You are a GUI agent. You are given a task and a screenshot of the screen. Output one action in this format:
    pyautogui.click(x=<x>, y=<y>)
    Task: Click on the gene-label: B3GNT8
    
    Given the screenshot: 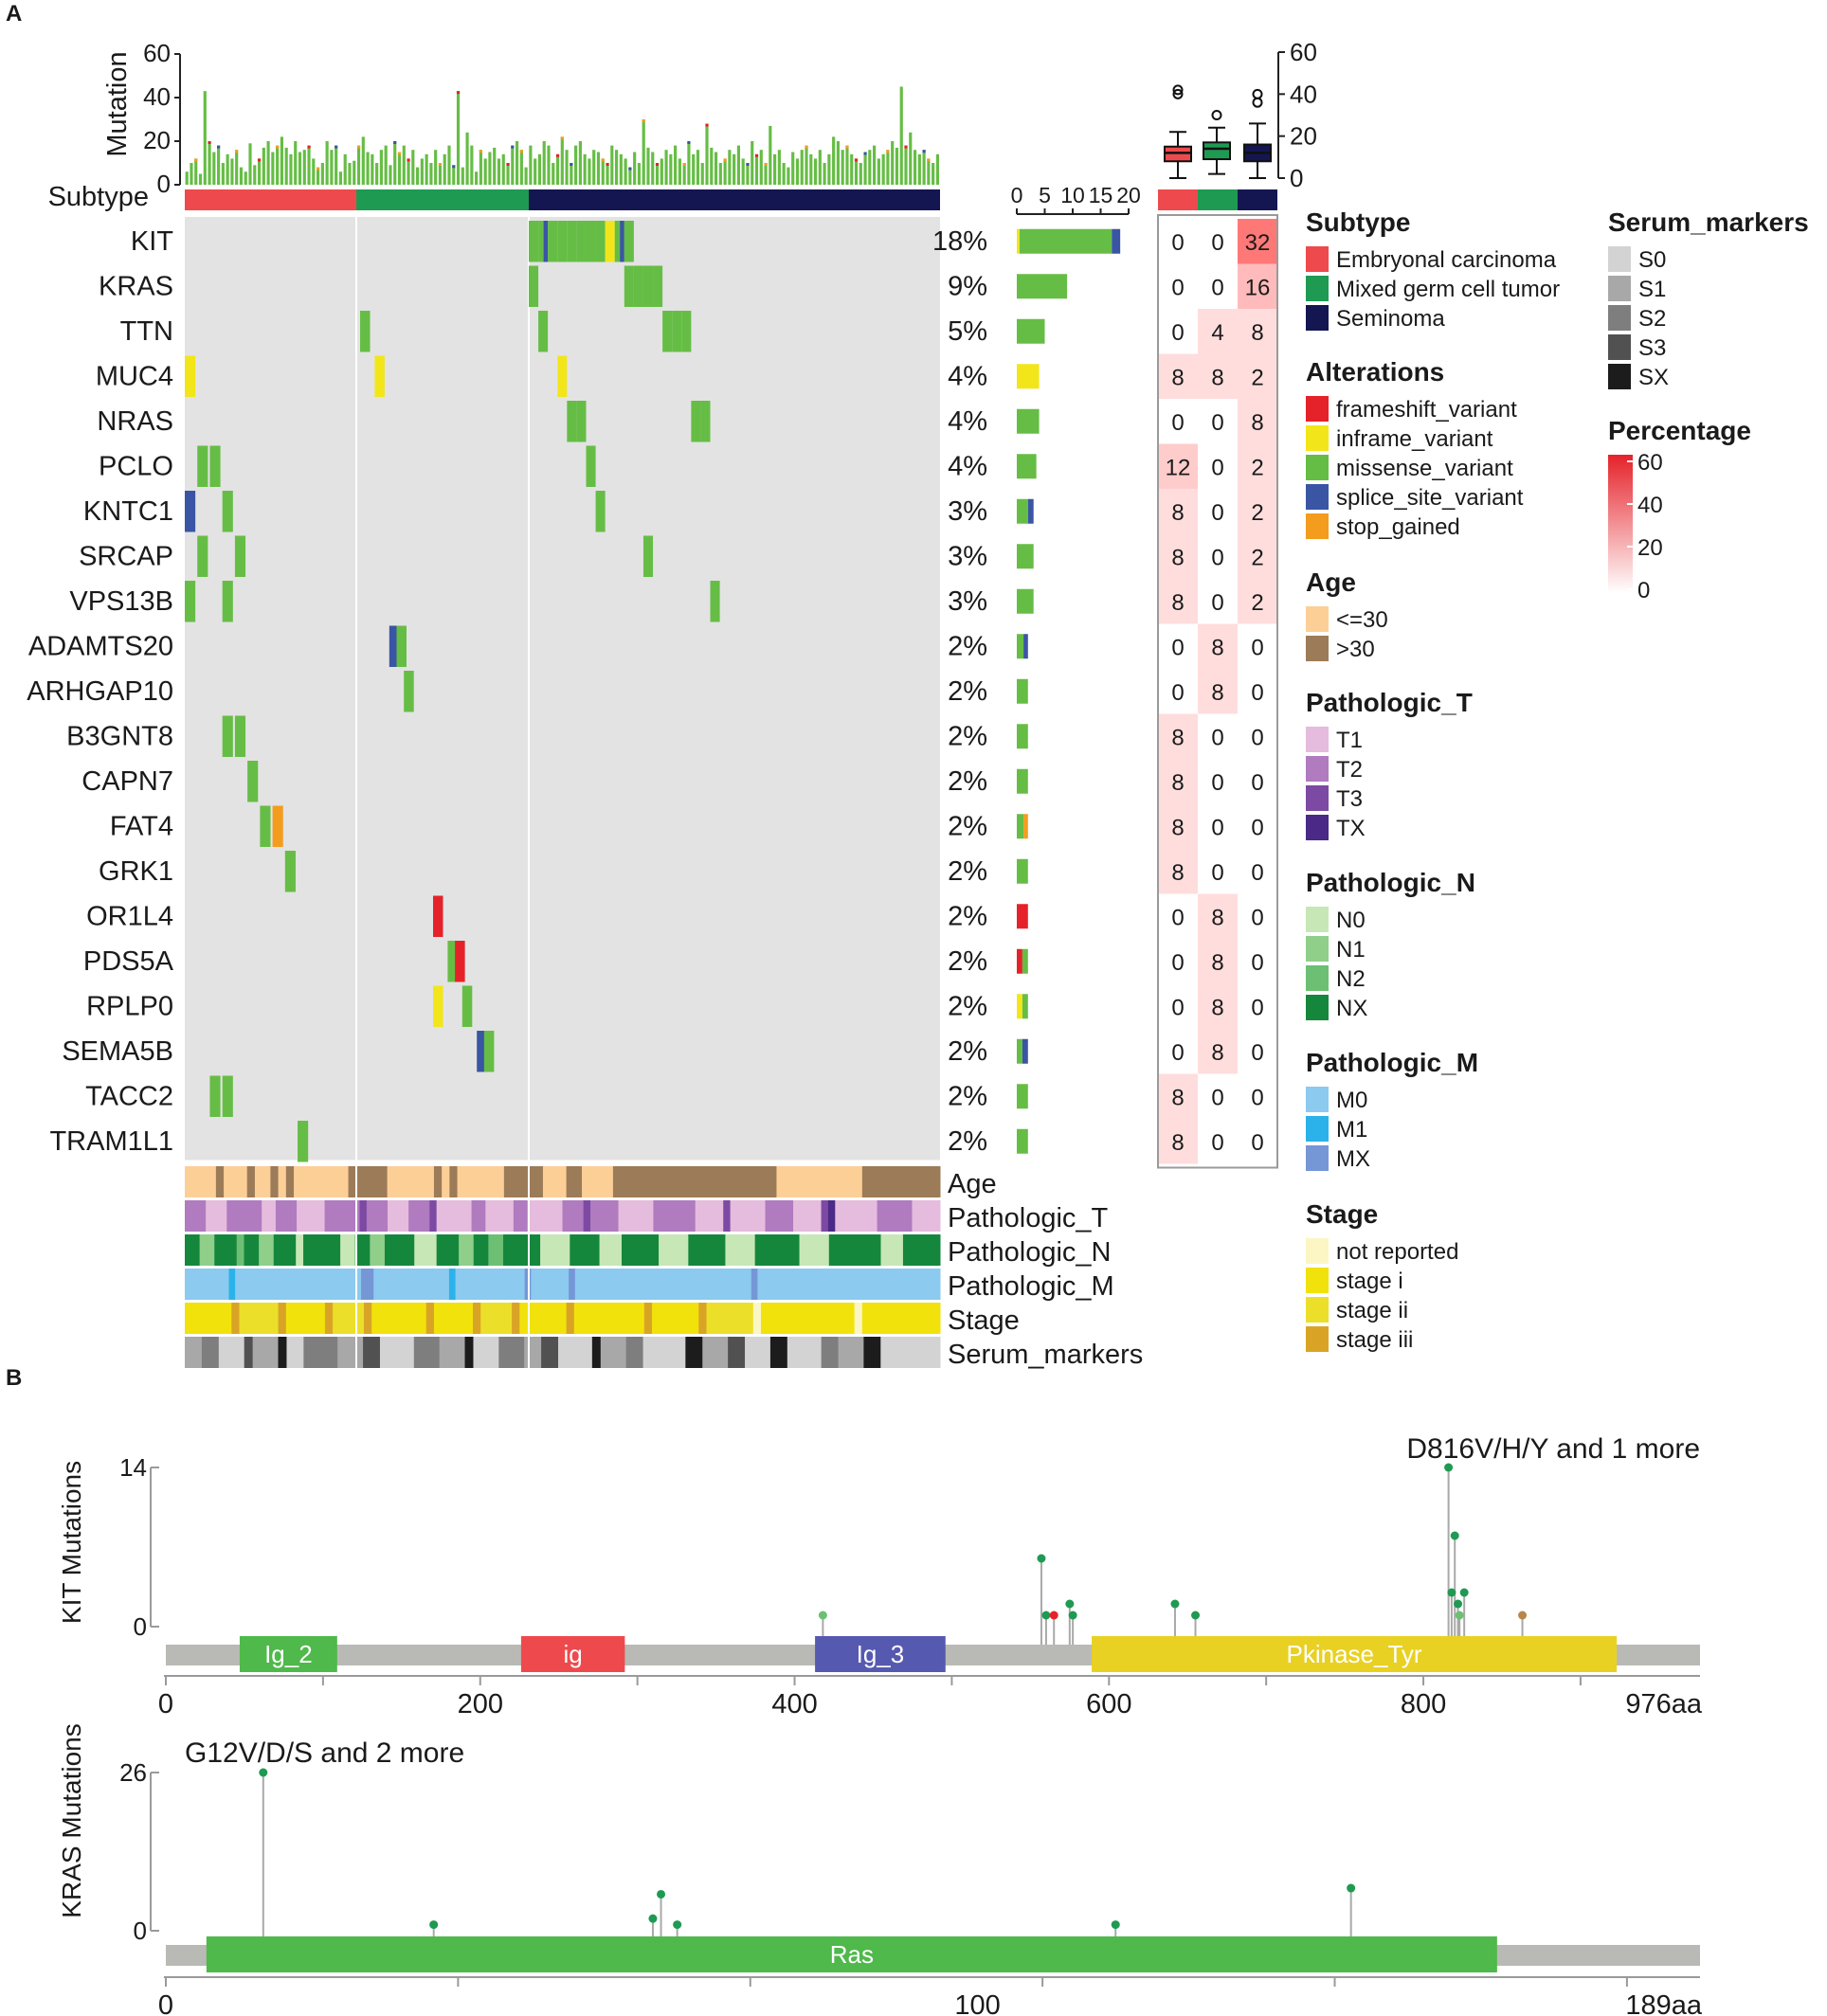 What is the action you would take?
    pyautogui.click(x=119, y=736)
    